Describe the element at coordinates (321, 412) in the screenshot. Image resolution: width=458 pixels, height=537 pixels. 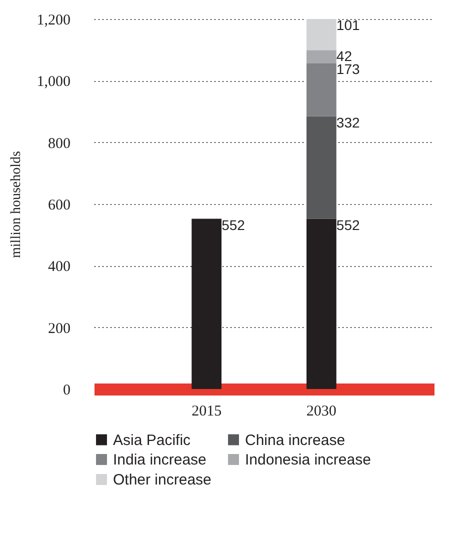
I see `x-tick-label: 2030` at that location.